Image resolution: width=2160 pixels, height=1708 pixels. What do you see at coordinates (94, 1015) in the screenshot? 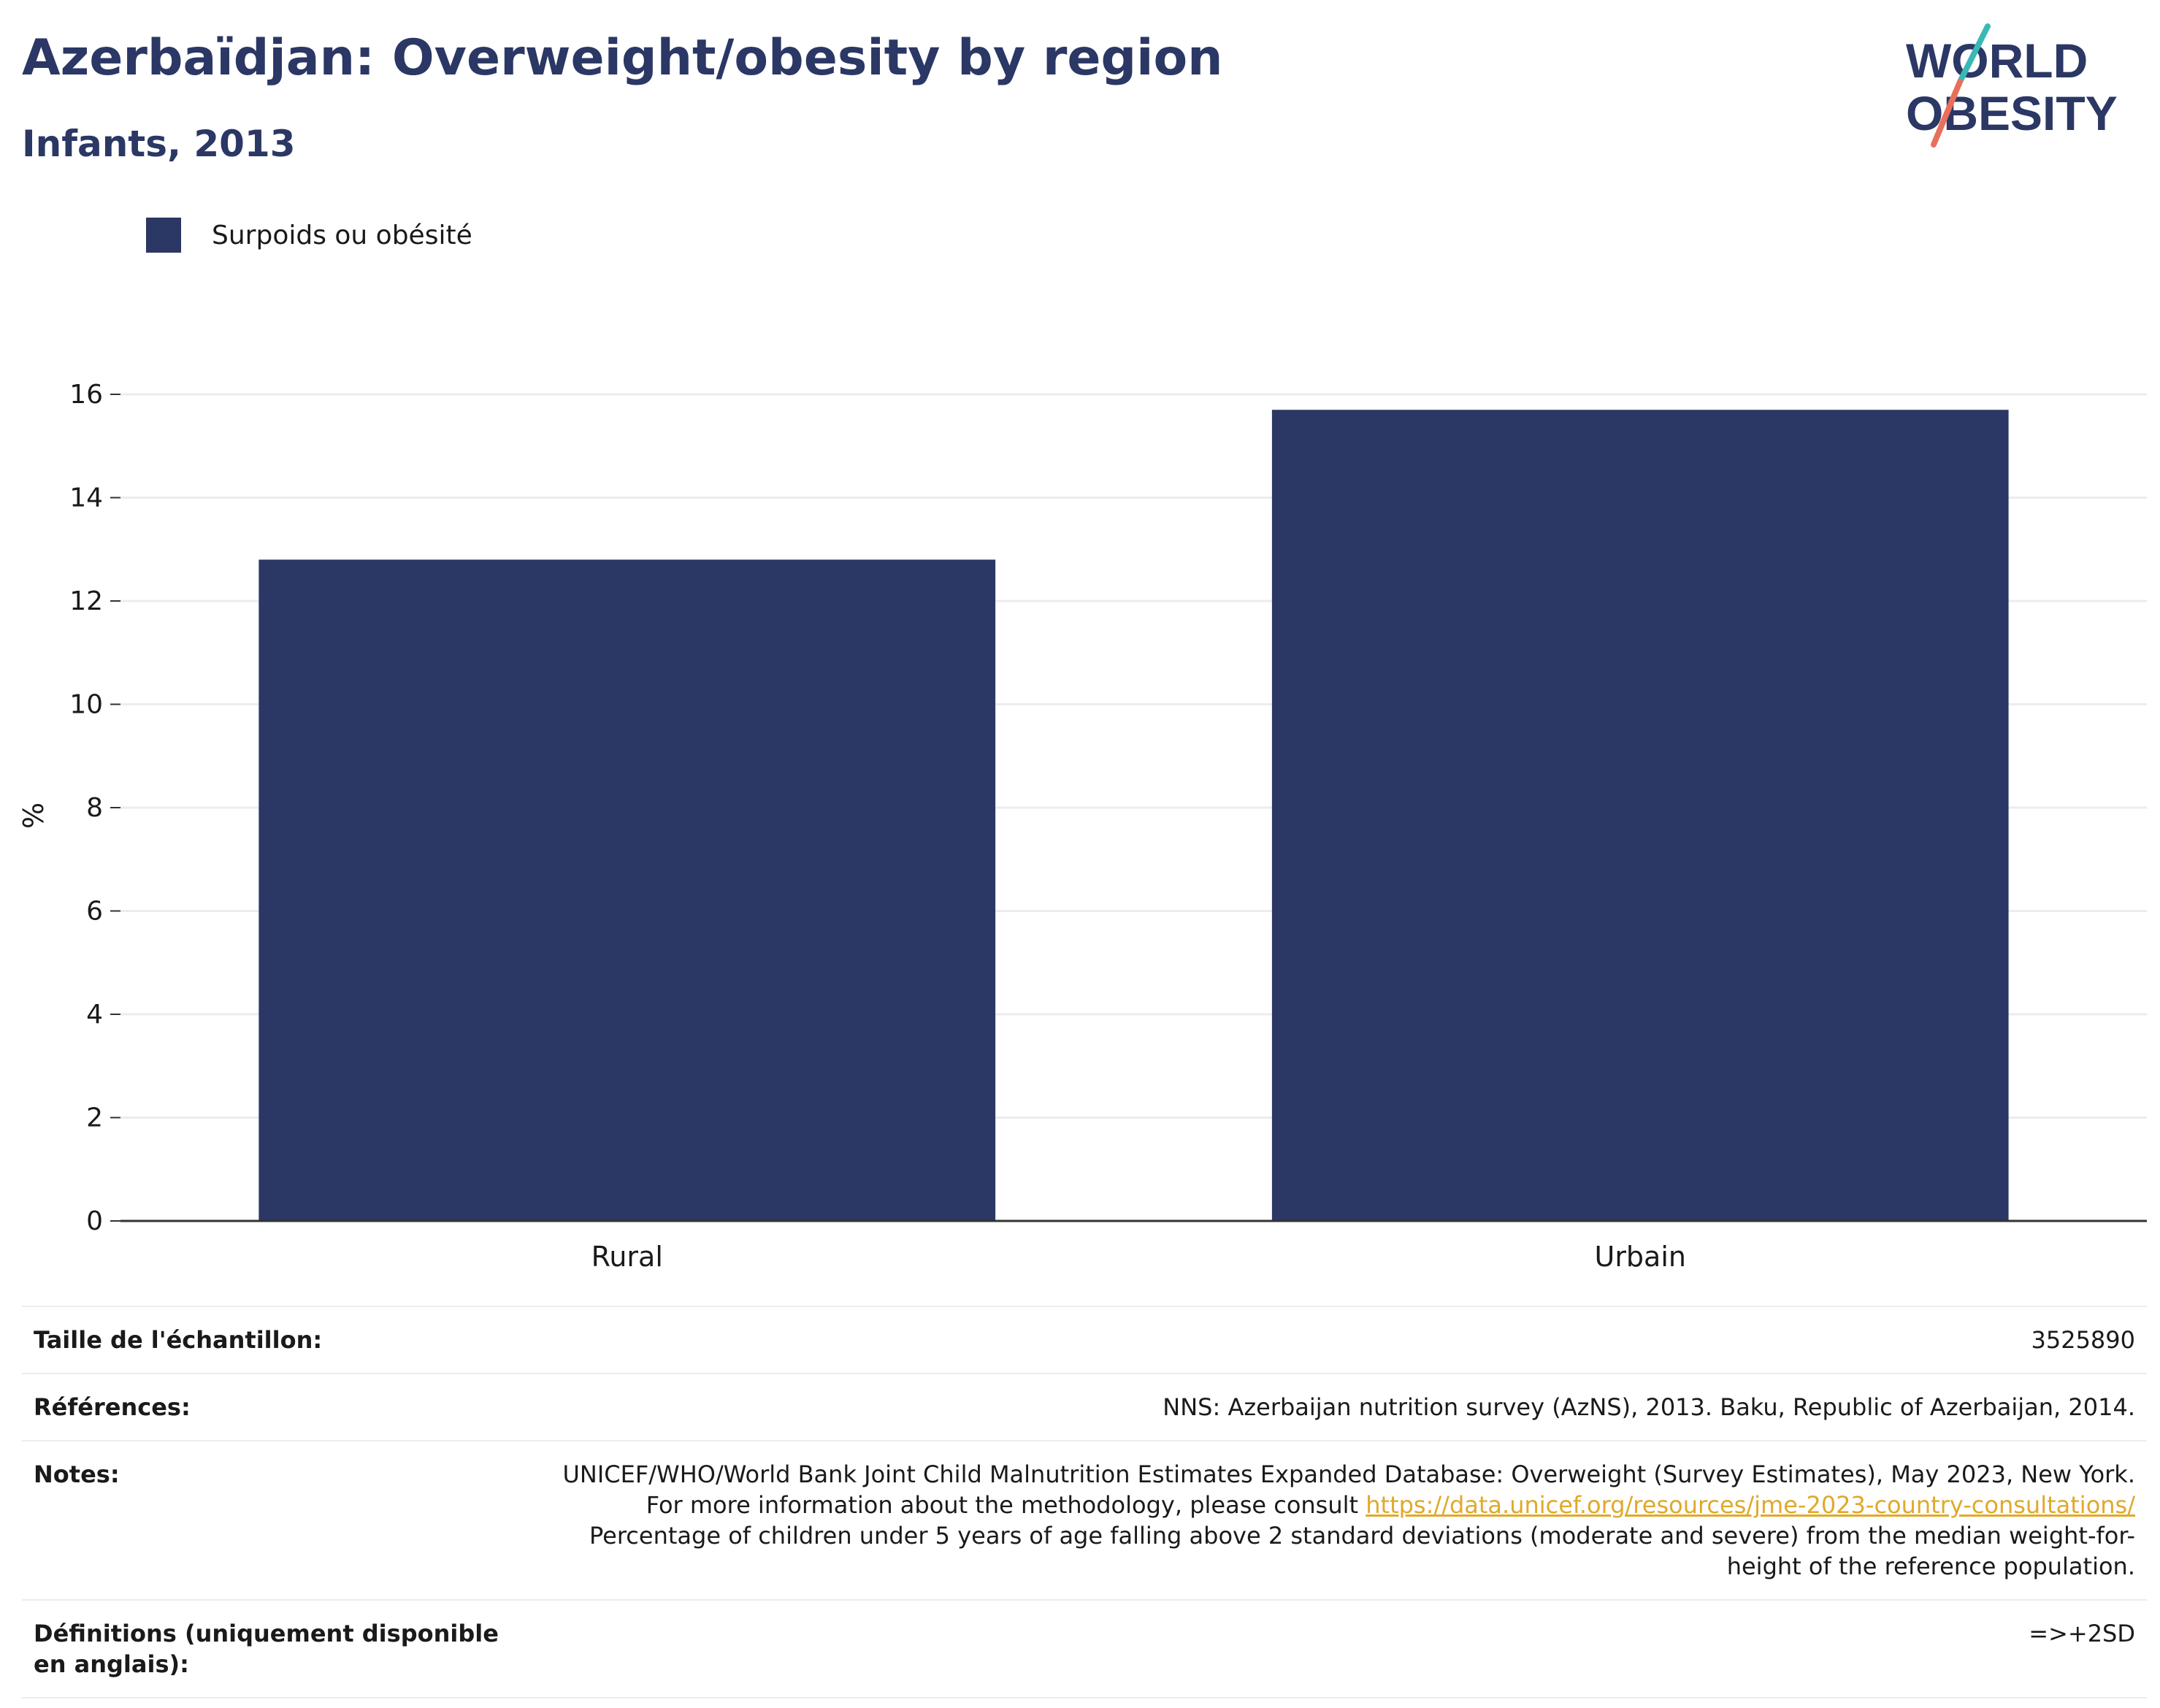
I see `y-tick-label: 4` at bounding box center [94, 1015].